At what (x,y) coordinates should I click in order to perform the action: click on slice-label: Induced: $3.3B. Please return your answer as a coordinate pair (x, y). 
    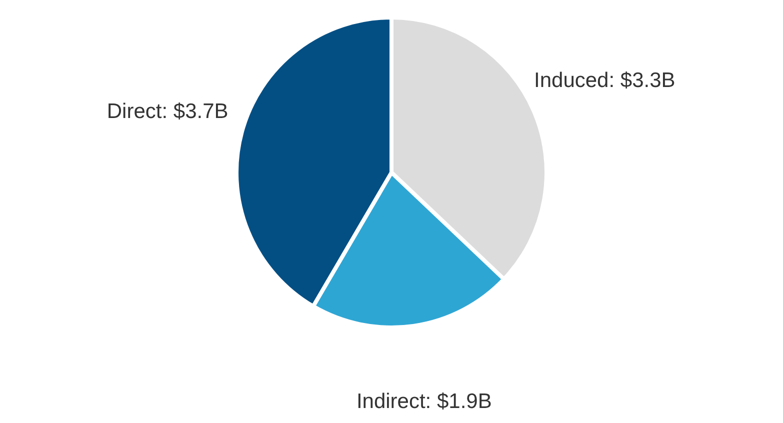
    Looking at the image, I should click on (605, 80).